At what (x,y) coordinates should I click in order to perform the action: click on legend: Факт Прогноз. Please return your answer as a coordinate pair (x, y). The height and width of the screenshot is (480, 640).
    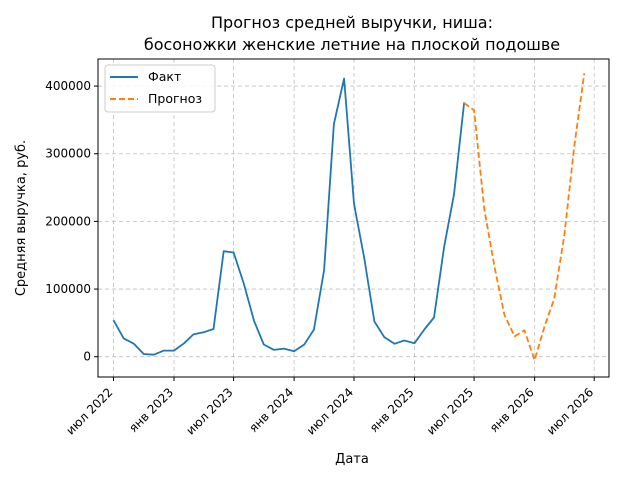
    Looking at the image, I should click on (160, 88).